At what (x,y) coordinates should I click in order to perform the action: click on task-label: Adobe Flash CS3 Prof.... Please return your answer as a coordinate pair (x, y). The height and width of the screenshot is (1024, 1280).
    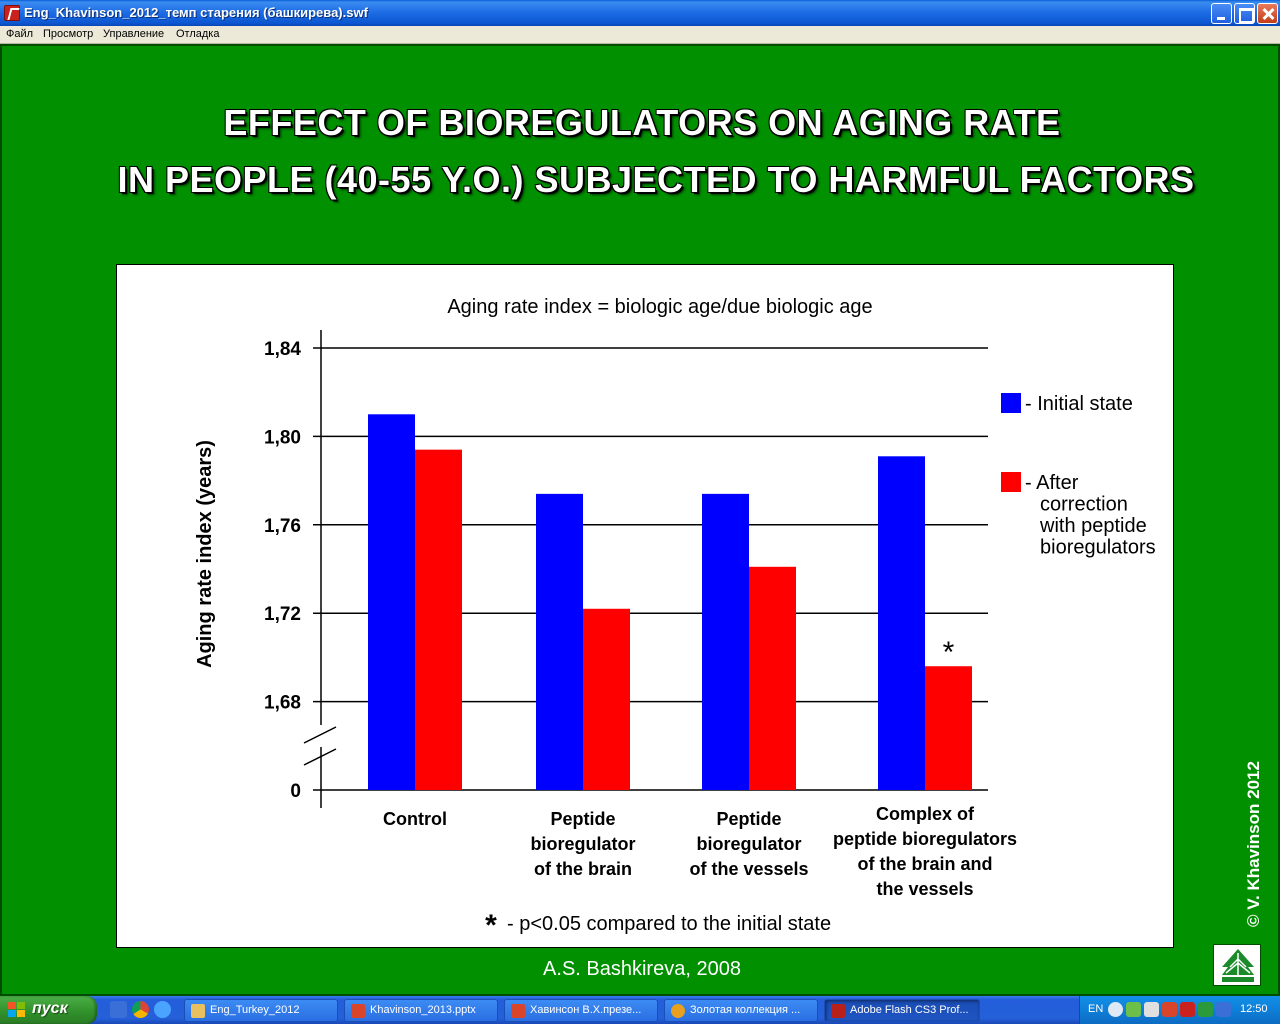
    Looking at the image, I should click on (909, 1010).